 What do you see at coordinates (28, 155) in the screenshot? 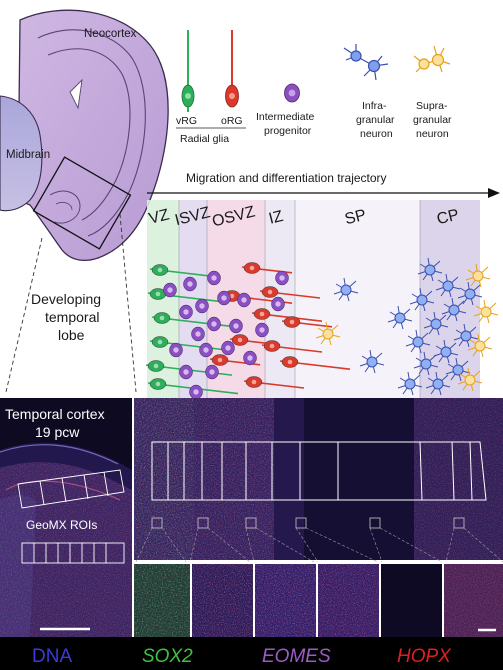
I see `midbrain-label: Midbrain` at bounding box center [28, 155].